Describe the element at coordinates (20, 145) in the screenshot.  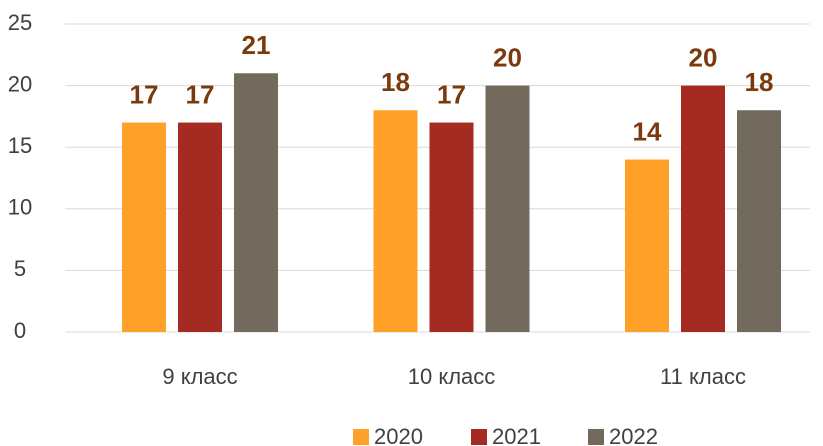
I see `y-tick-label: 15` at that location.